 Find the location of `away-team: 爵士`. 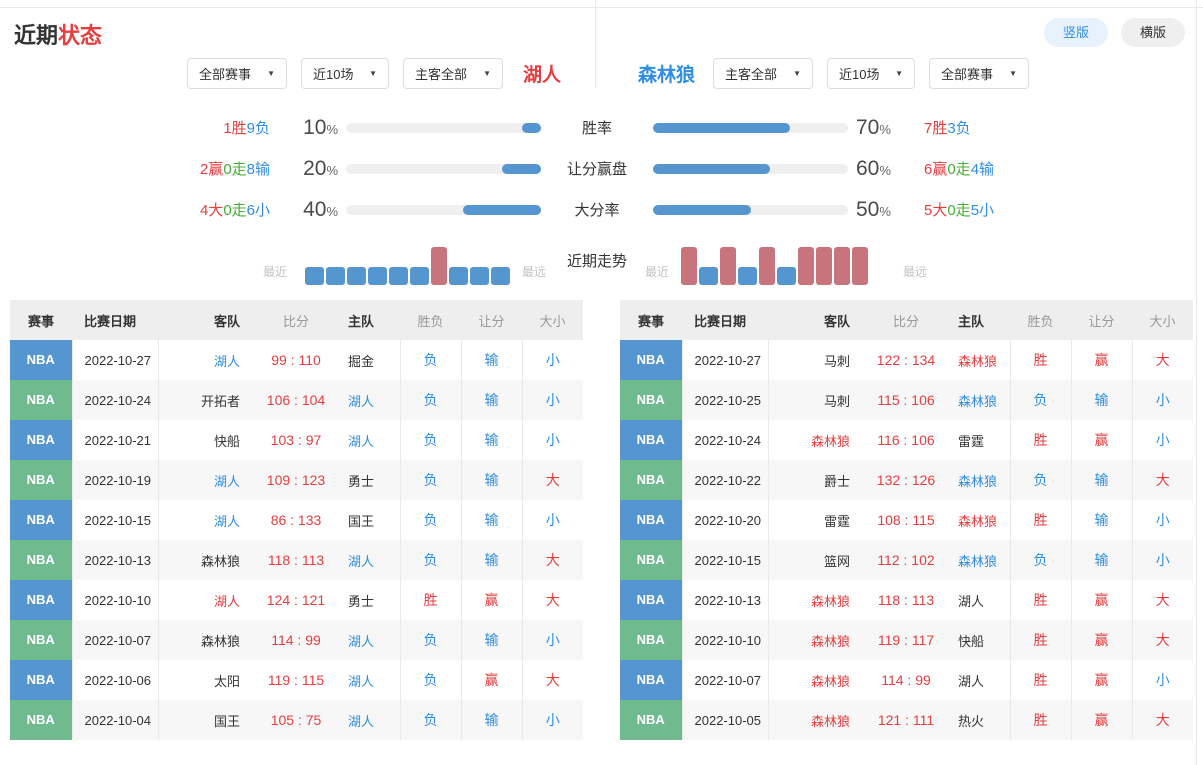

away-team: 爵士 is located at coordinates (814, 480).